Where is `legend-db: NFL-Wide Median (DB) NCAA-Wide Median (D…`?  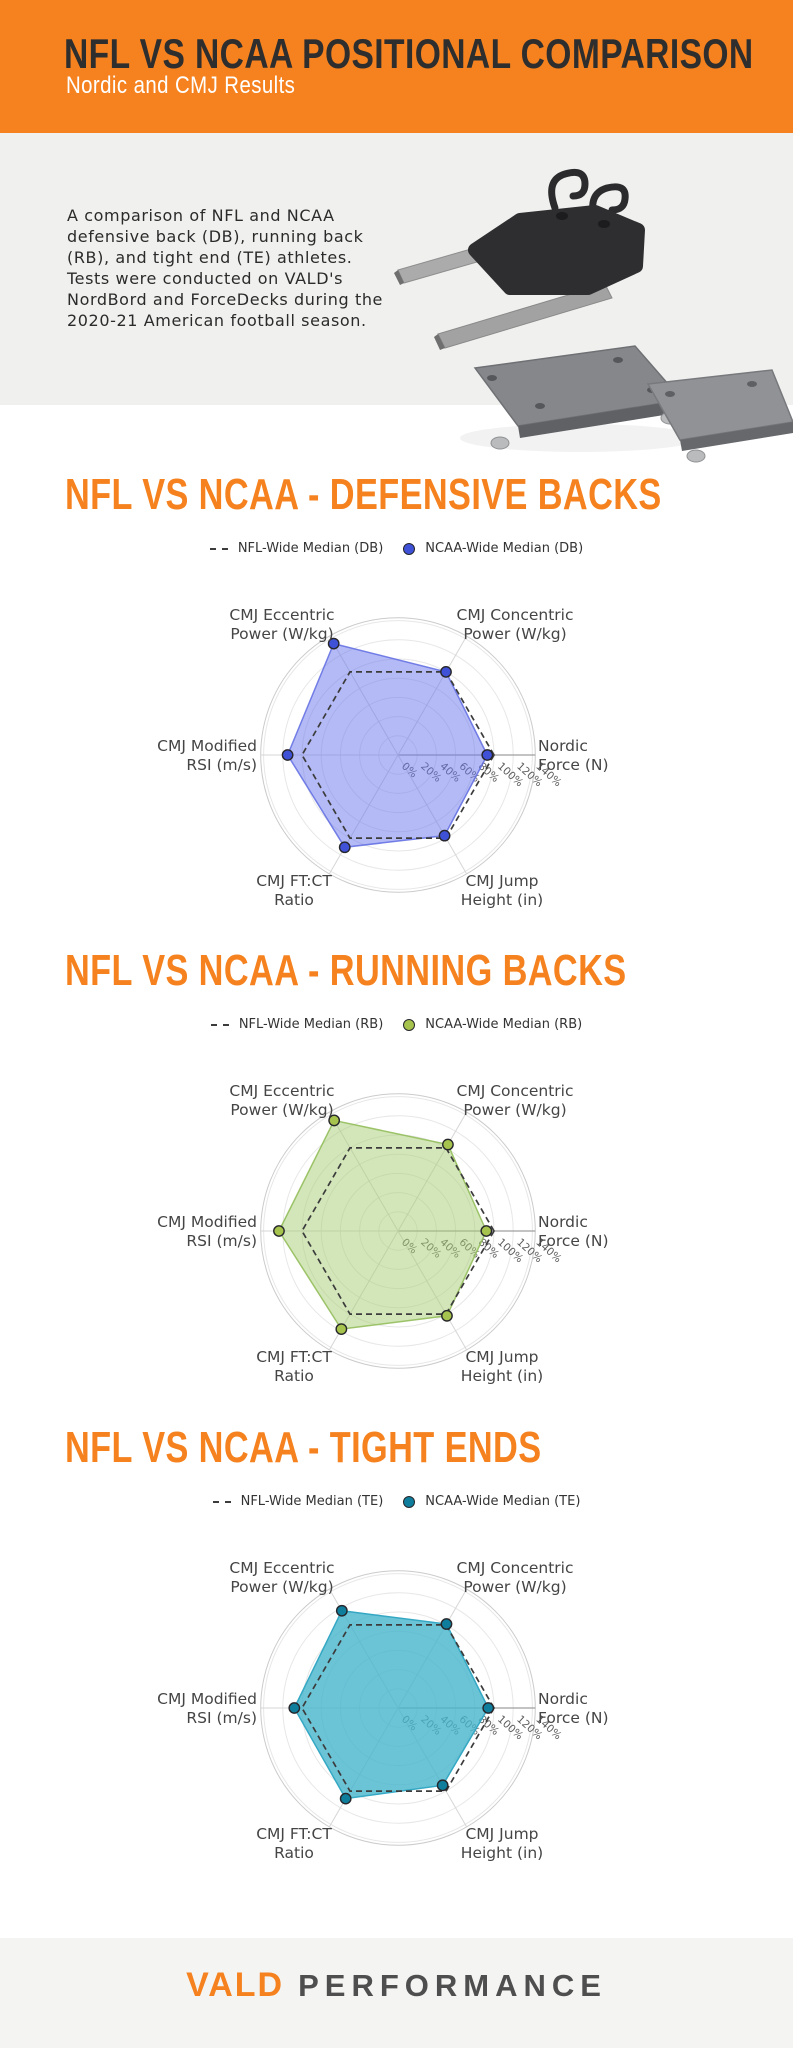
legend-db: NFL-Wide Median (DB) NCAA-Wide Median (D… is located at coordinates (396, 548).